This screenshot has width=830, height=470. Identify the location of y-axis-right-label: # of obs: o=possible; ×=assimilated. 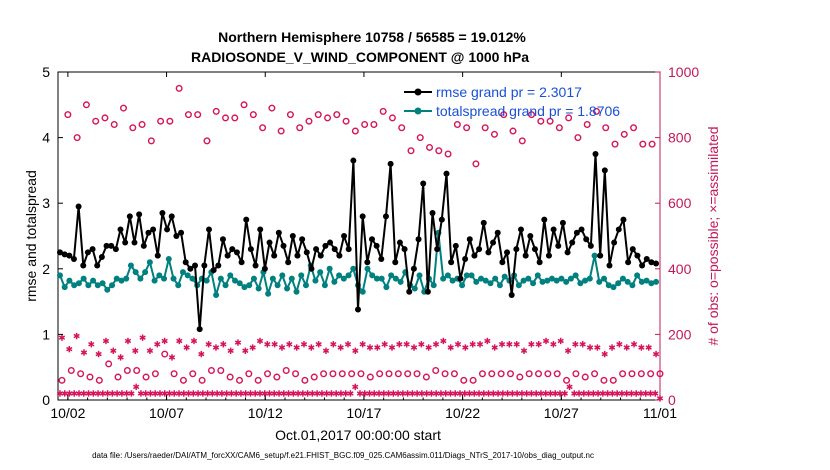
(713, 235).